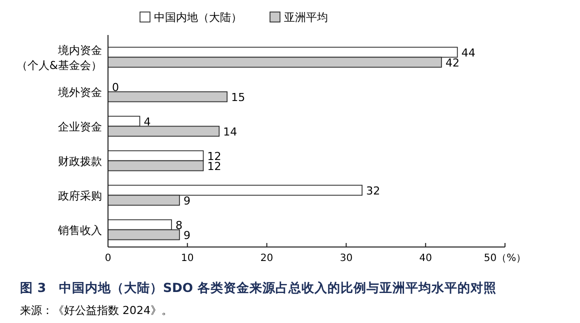 The height and width of the screenshot is (323, 580). What do you see at coordinates (79, 230) in the screenshot?
I see `y-tick-label: 销售收入` at bounding box center [79, 230].